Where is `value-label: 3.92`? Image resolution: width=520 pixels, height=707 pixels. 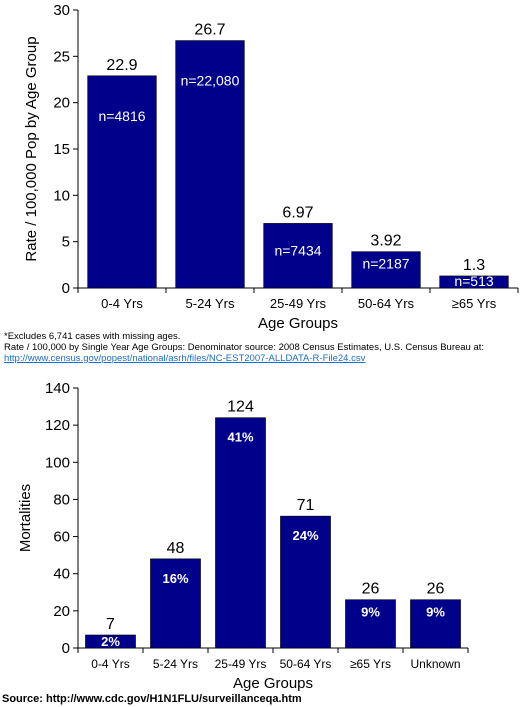
value-label: 3.92 is located at coordinates (385, 241).